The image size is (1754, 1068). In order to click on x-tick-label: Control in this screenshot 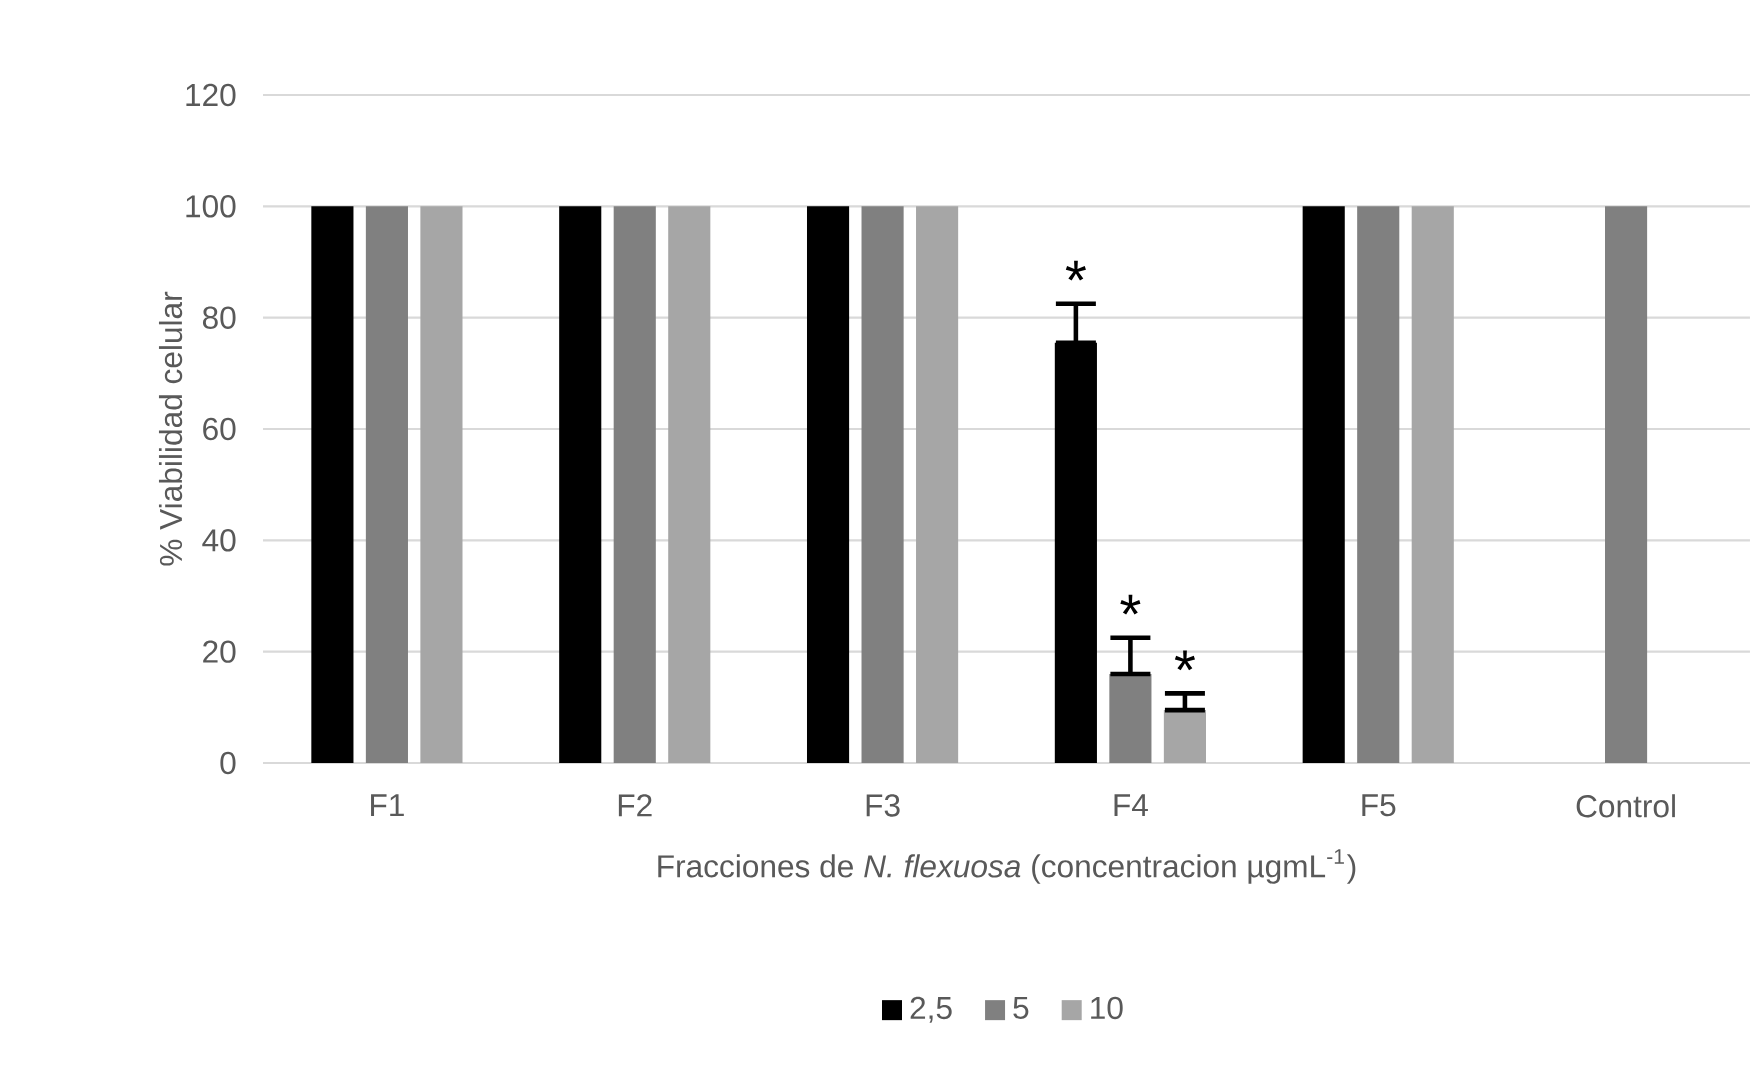, I will do `click(1625, 806)`.